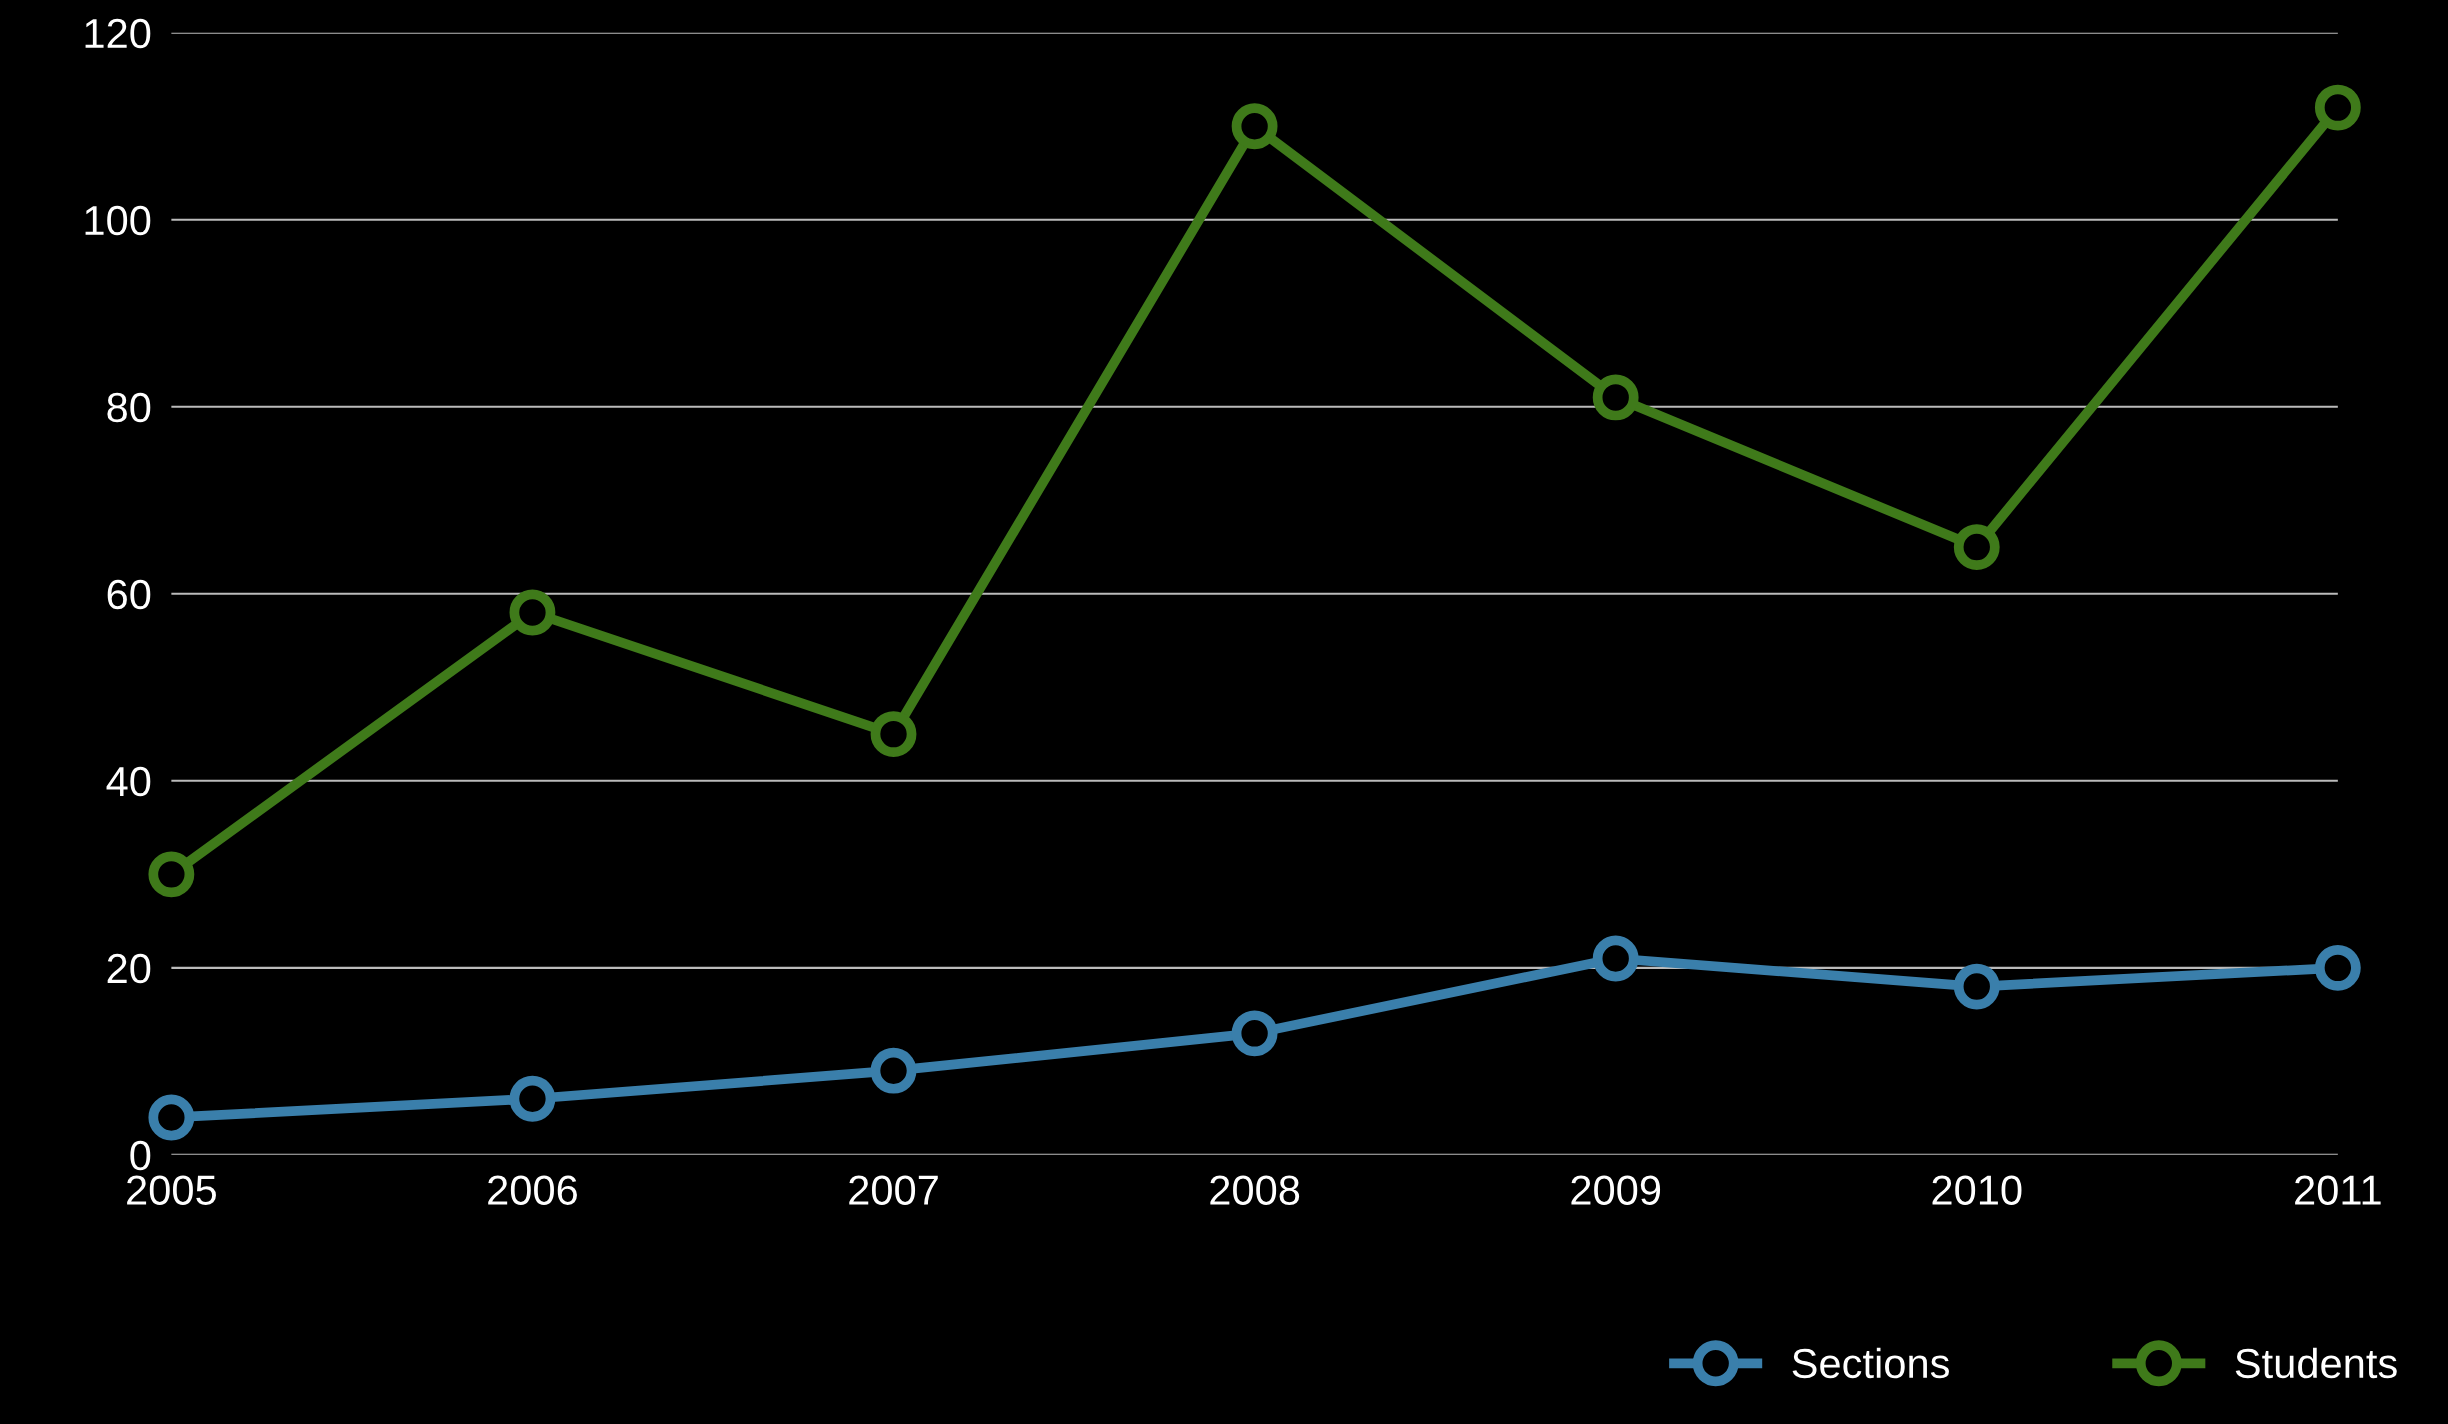 This screenshot has height=1424, width=2448. Describe the element at coordinates (171, 1190) in the screenshot. I see `x-tick-label: 2005` at that location.